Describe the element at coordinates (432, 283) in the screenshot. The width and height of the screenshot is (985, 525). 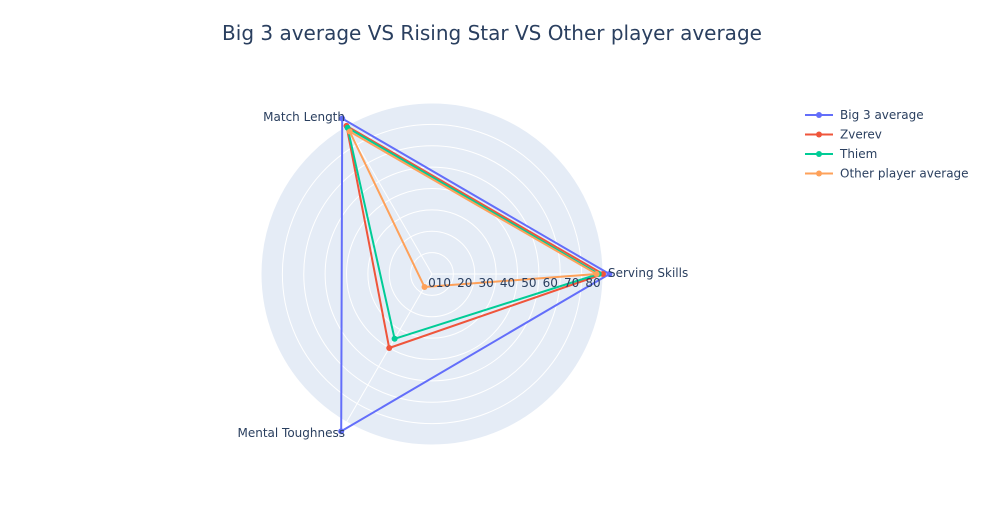
I see `radial-tick-label: 0` at that location.